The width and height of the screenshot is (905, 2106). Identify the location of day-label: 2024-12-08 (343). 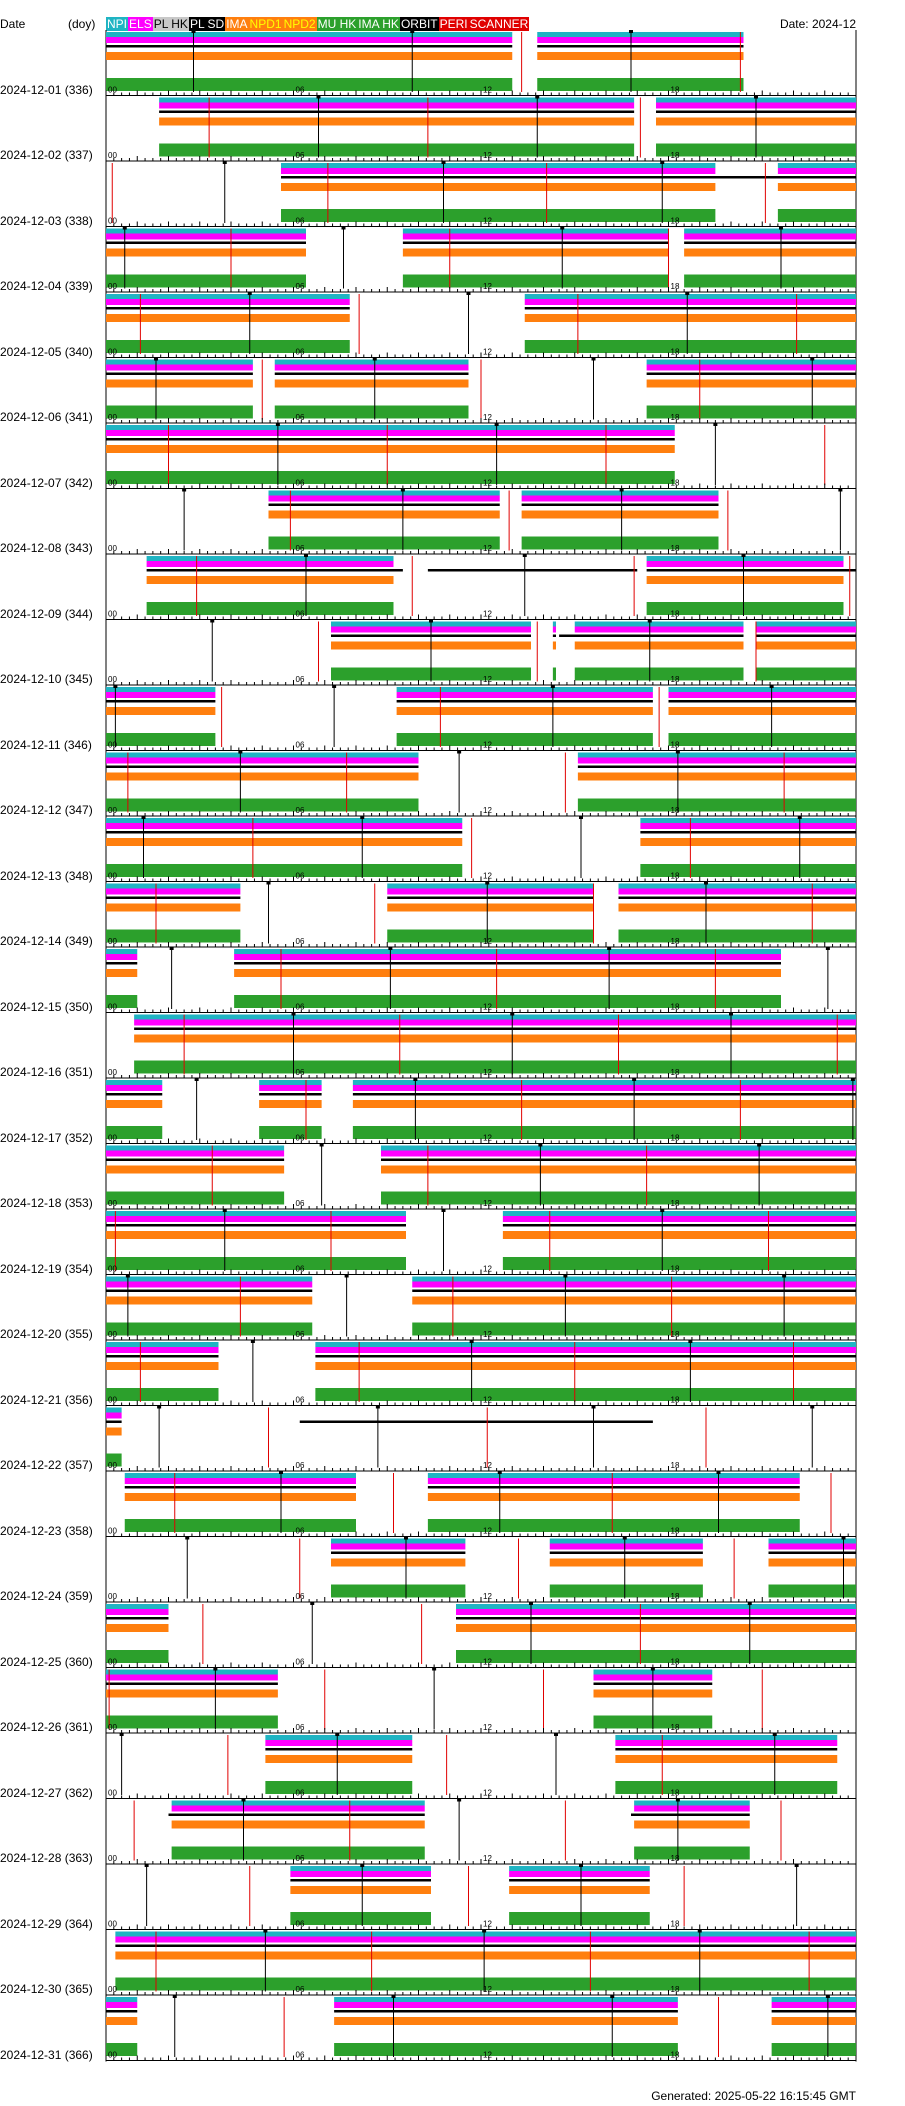
(46, 548).